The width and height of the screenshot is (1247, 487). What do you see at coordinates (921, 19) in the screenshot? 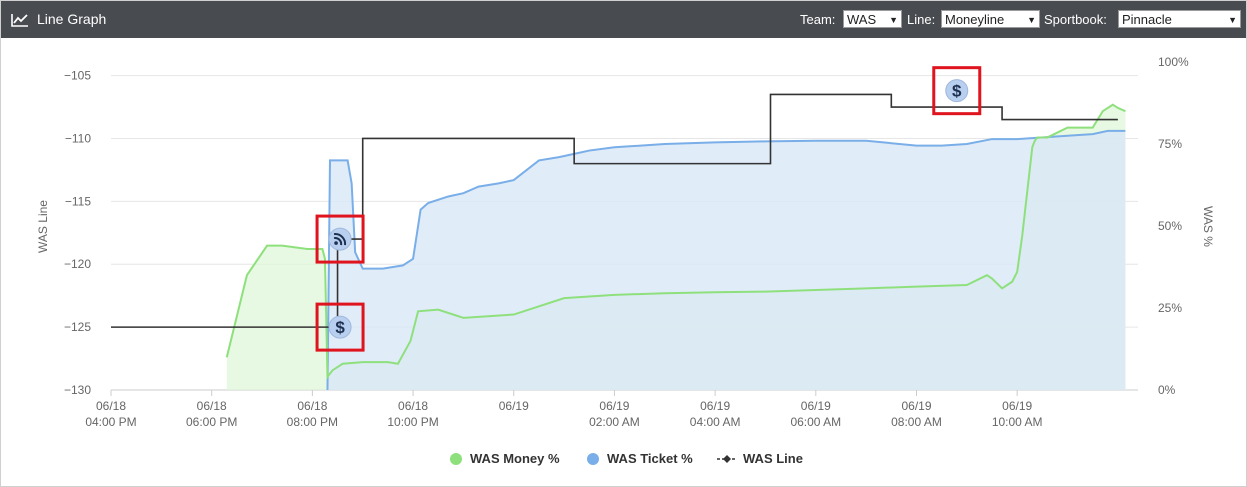
I see `line-label: Line:` at bounding box center [921, 19].